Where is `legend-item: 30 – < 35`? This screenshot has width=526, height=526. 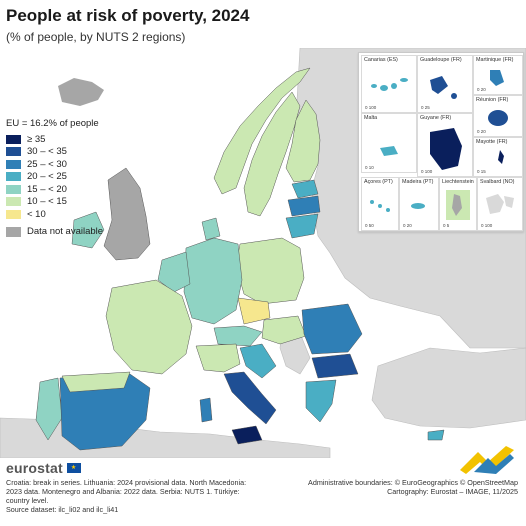
legend-item: 30 – < 35 is located at coordinates (66, 152).